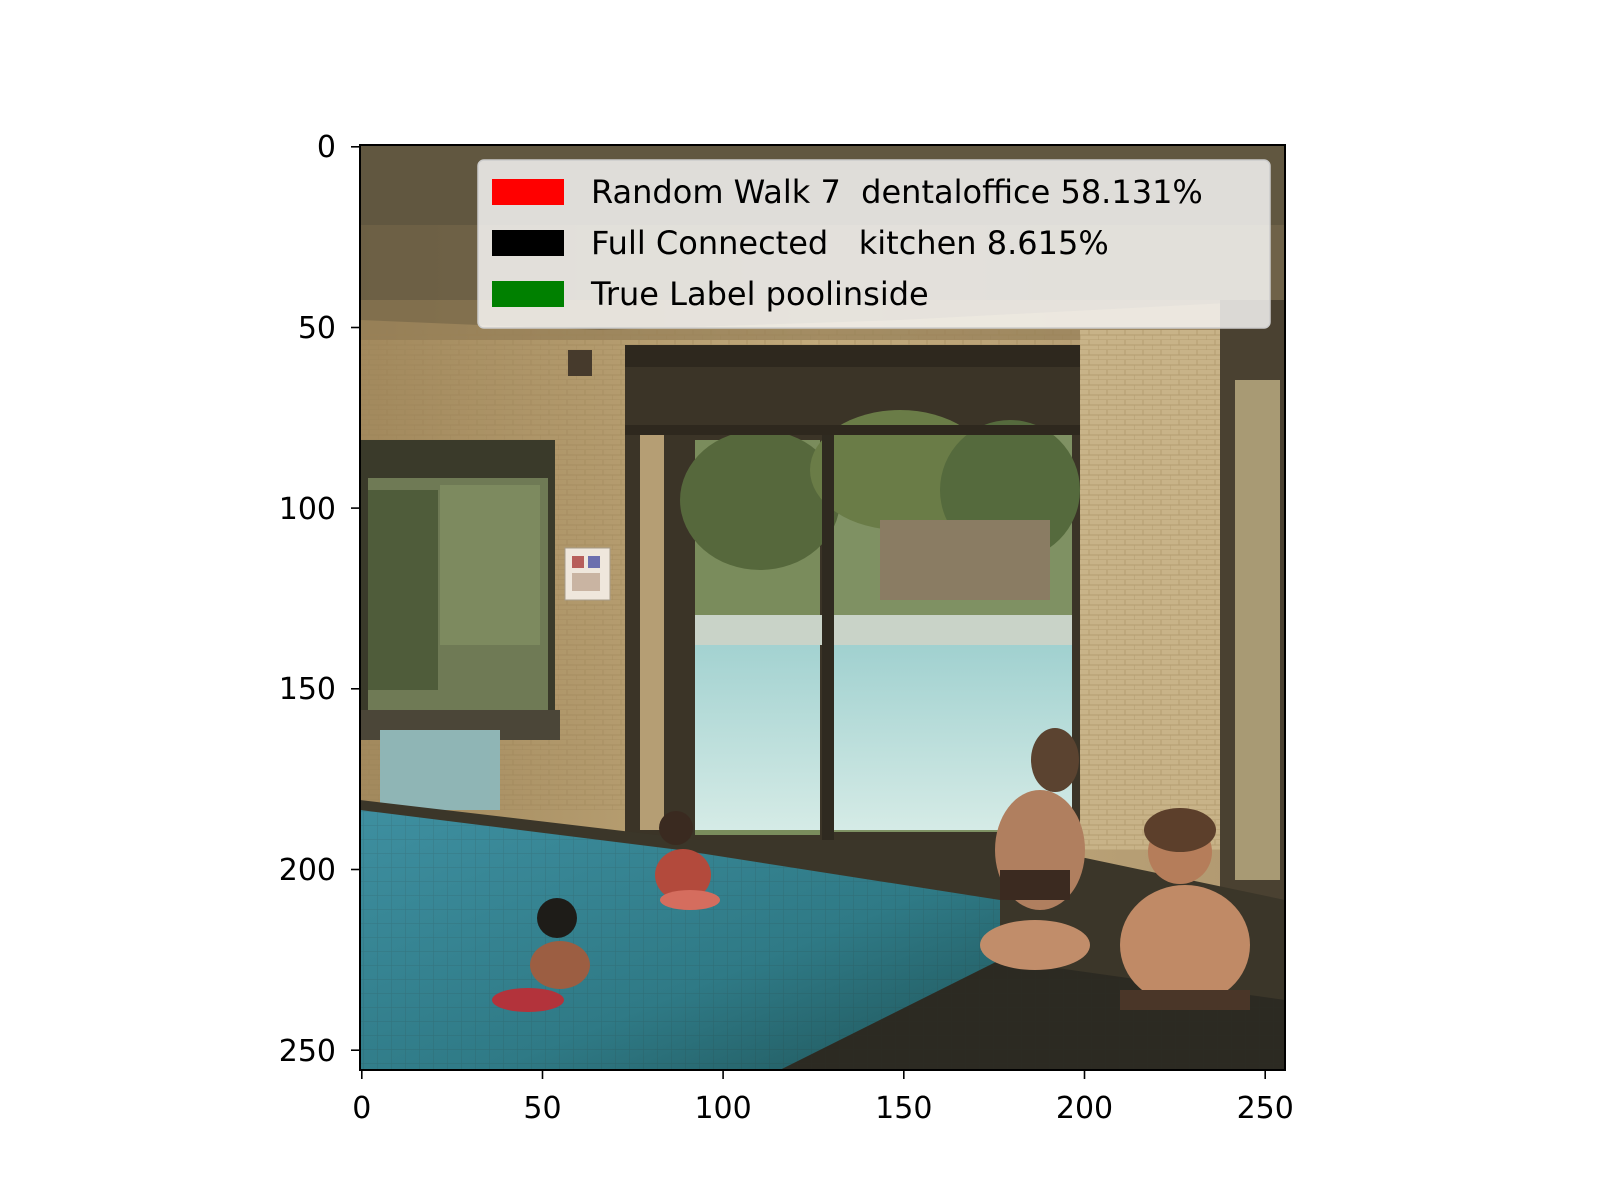  What do you see at coordinates (528, 243) in the screenshot?
I see `legend-swatch-black` at bounding box center [528, 243].